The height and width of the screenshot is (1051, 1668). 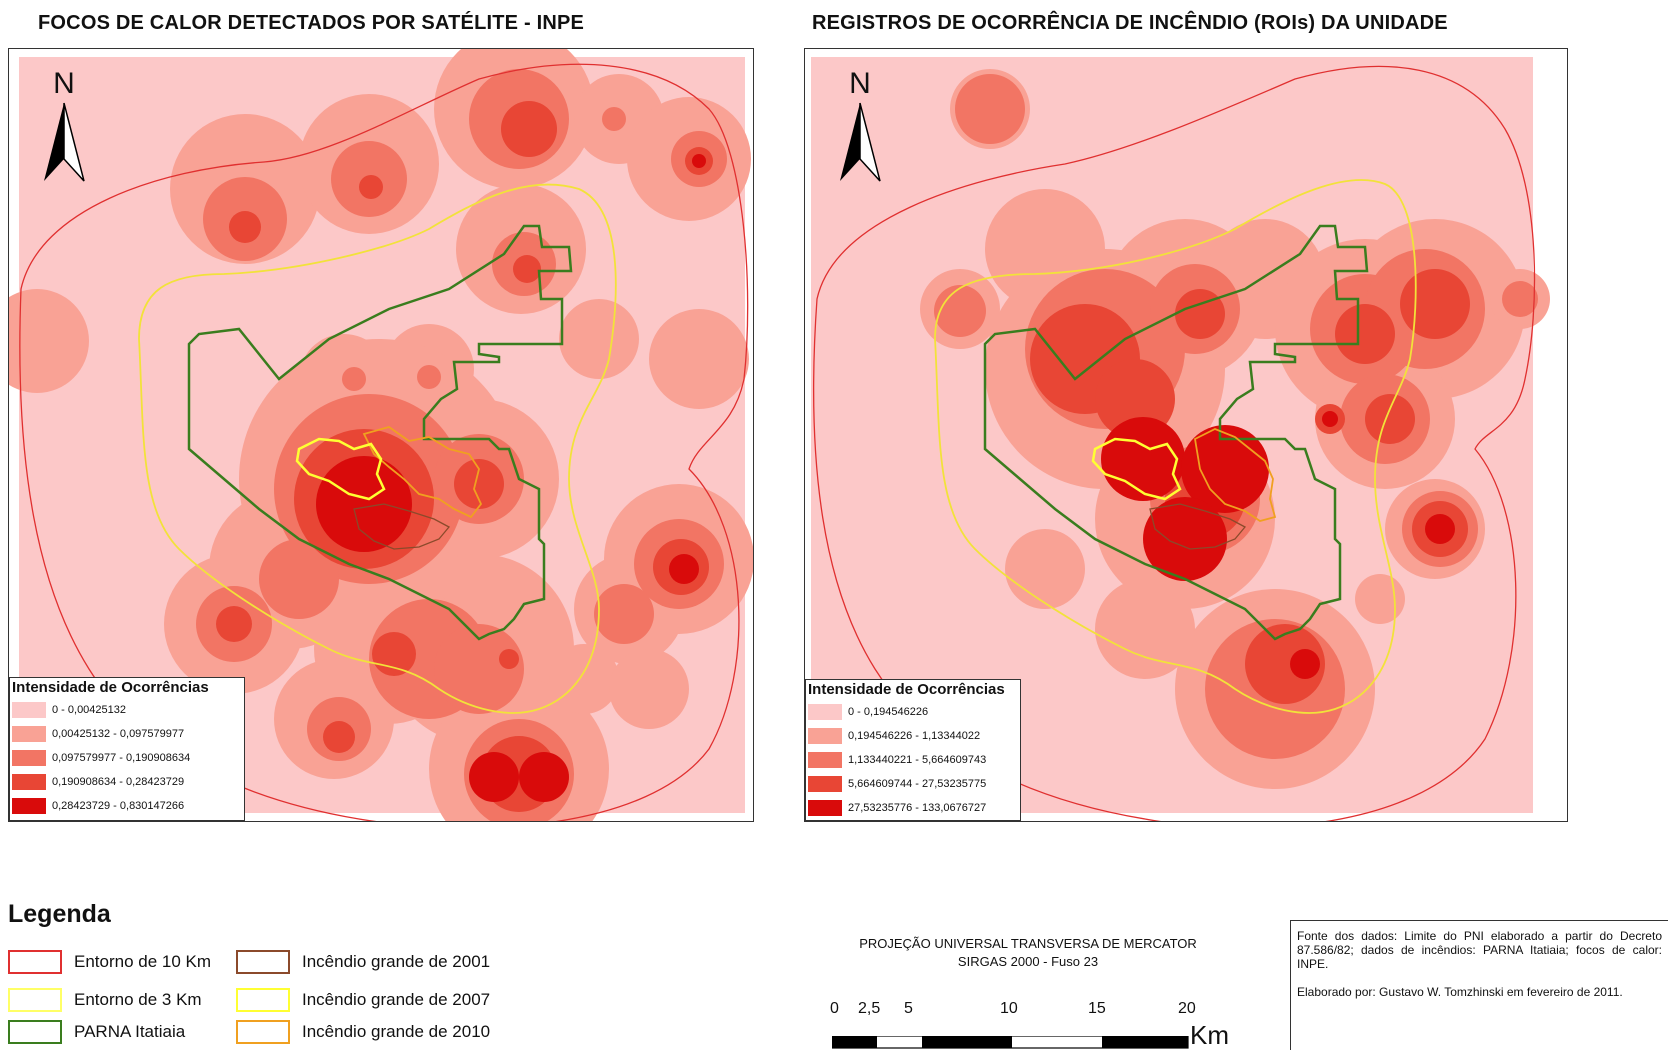 I want to click on fire-2010-right, so click(x=1235, y=475).